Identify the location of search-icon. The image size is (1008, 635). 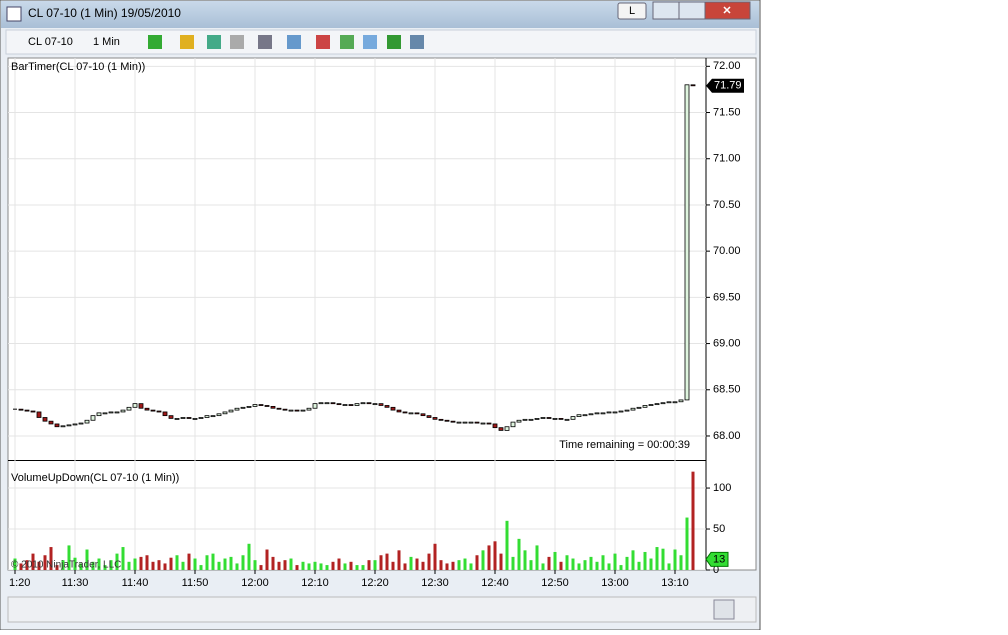
(294, 42).